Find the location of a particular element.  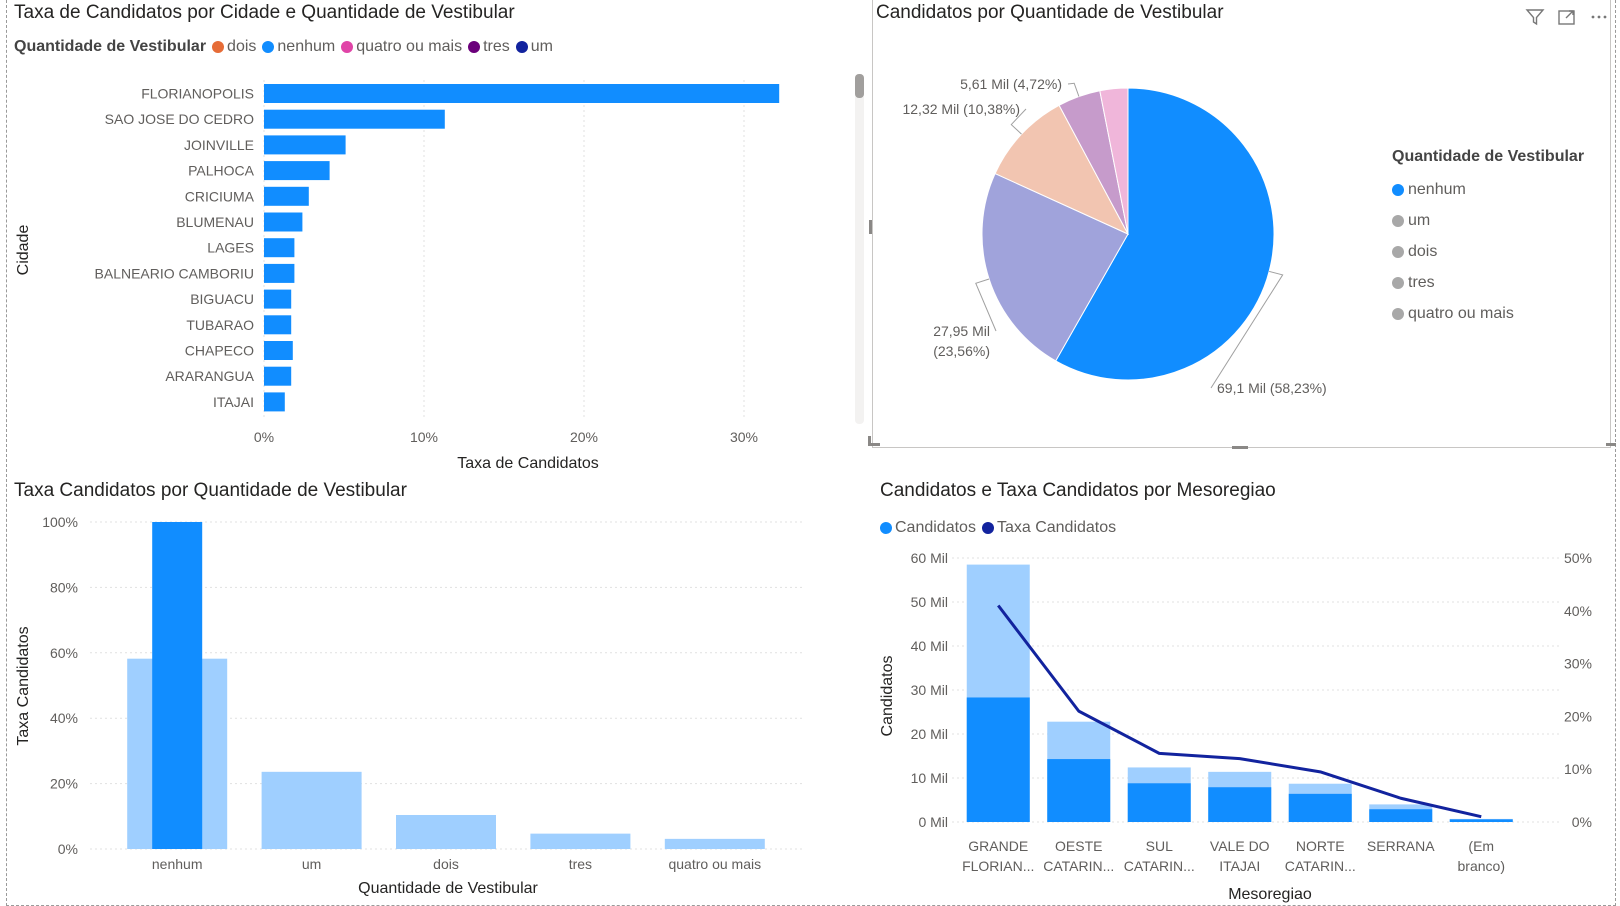

category-label: JOINVILLE is located at coordinates (219, 145).